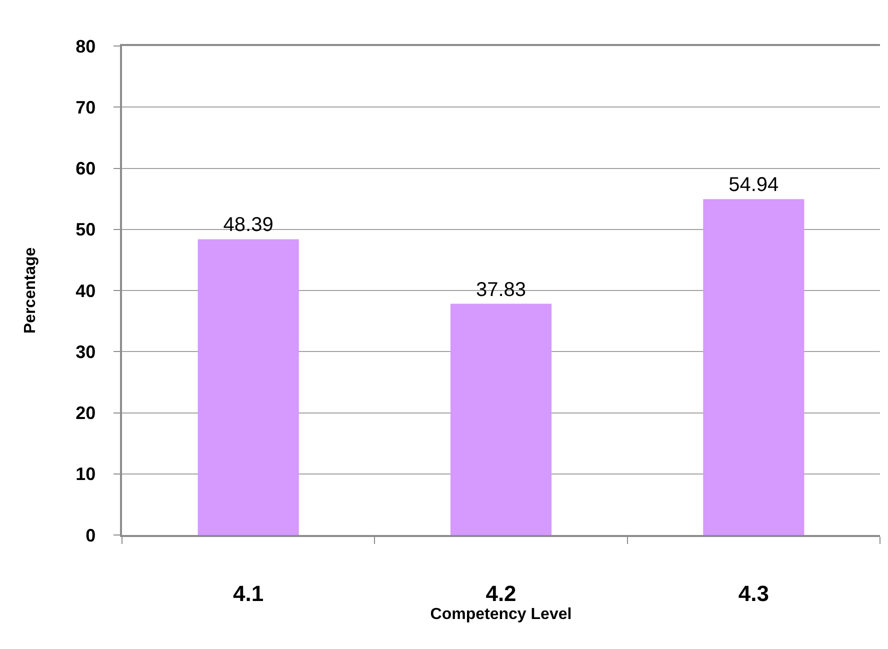 The image size is (888, 649). What do you see at coordinates (501, 289) in the screenshot?
I see `data-label: 37.83` at bounding box center [501, 289].